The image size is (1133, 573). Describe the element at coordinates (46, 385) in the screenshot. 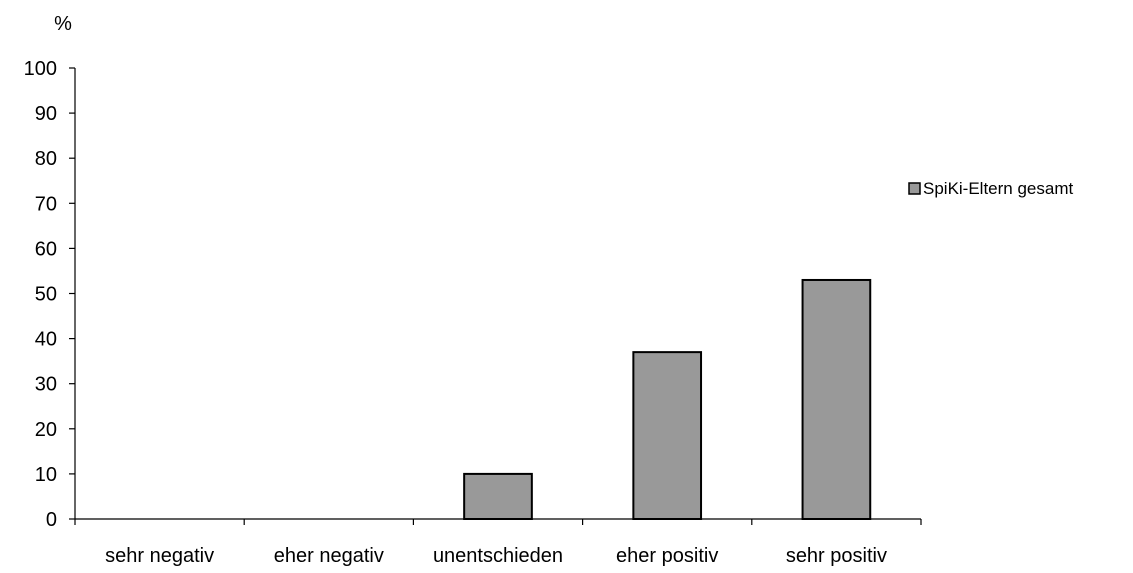

I see `y-tick-label: 30` at that location.